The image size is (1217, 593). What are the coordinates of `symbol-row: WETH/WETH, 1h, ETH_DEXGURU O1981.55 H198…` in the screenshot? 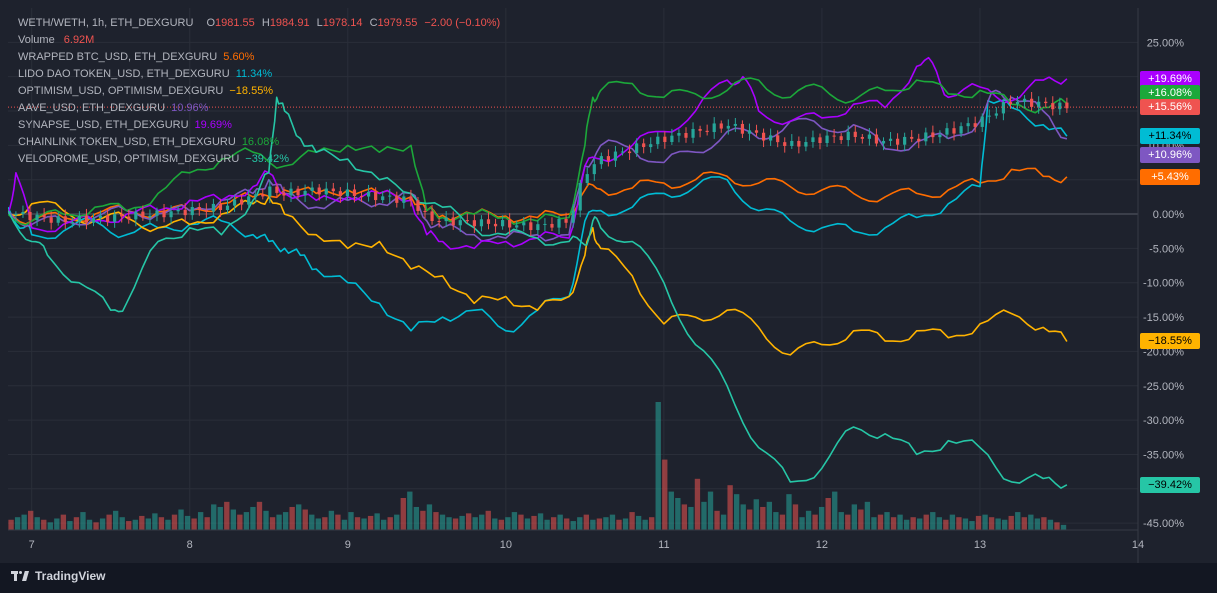 It's located at (263, 23).